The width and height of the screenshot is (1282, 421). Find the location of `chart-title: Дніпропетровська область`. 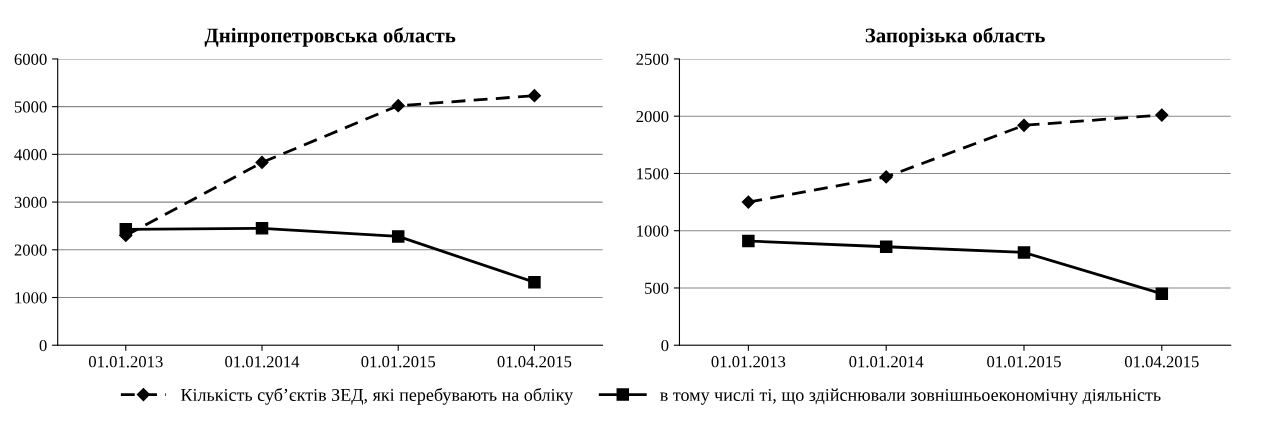

chart-title: Дніпропетровська область is located at coordinates (330, 37).